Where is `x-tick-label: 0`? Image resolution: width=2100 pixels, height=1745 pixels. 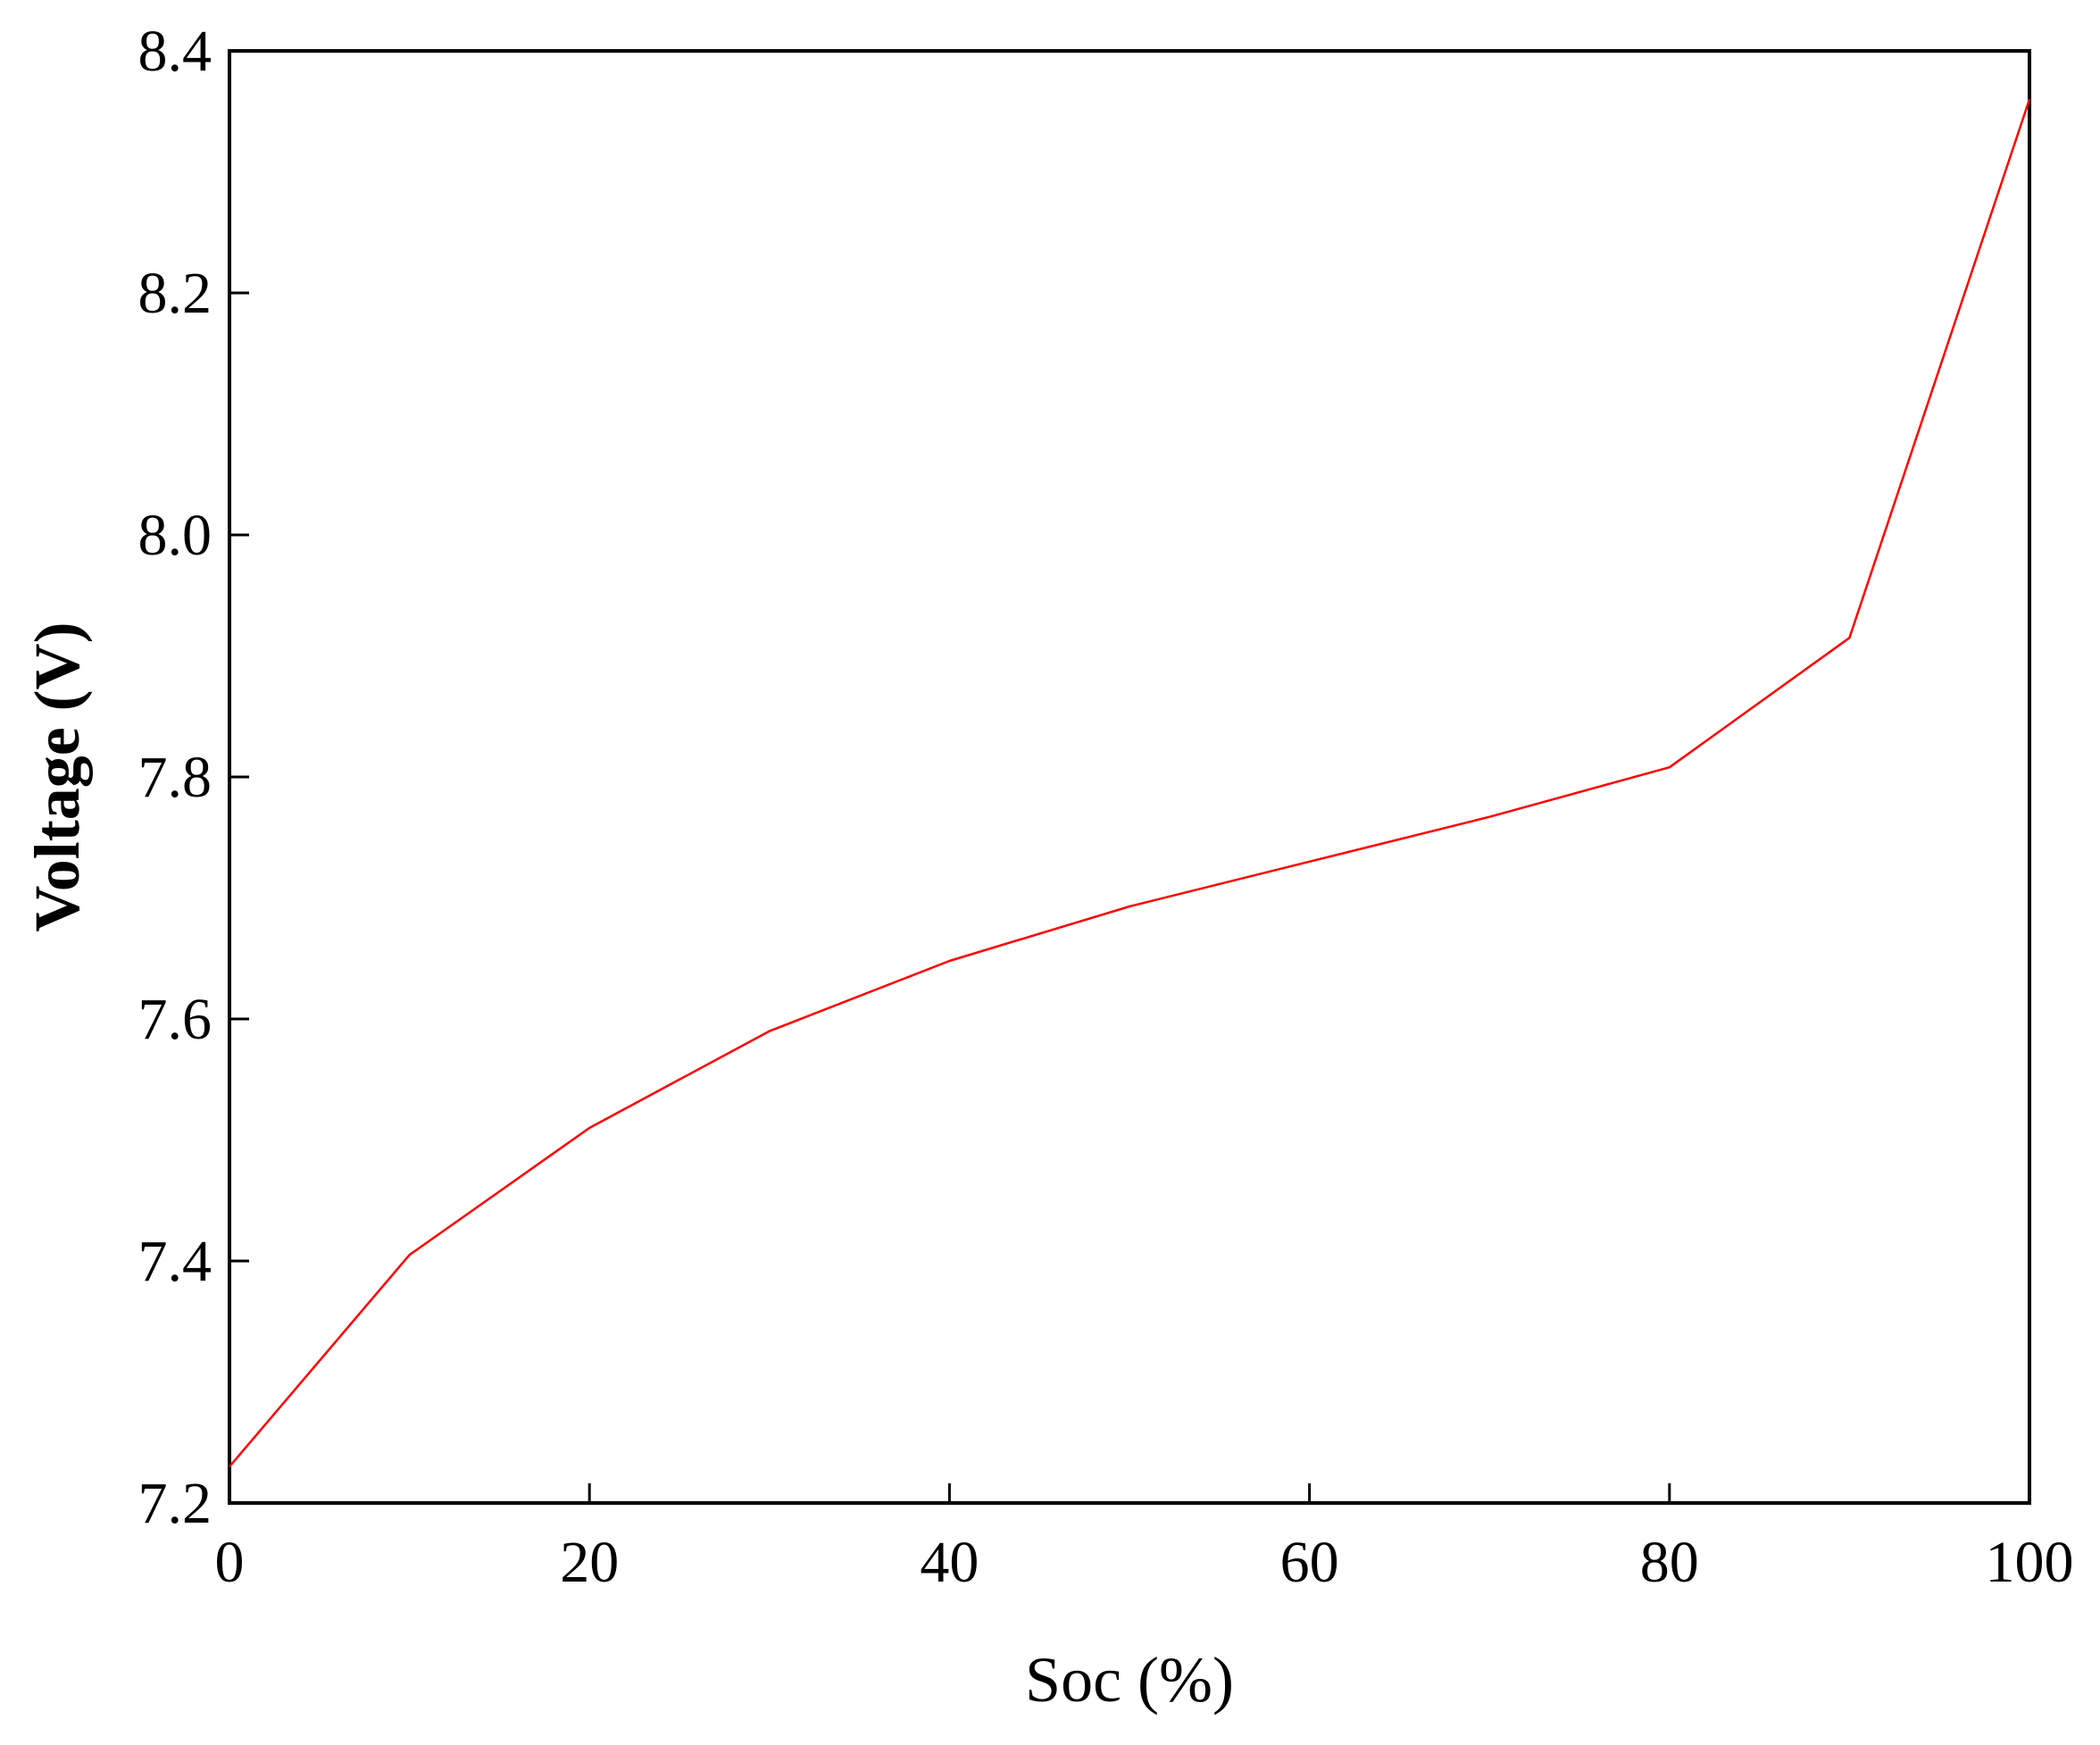 x-tick-label: 0 is located at coordinates (230, 1562).